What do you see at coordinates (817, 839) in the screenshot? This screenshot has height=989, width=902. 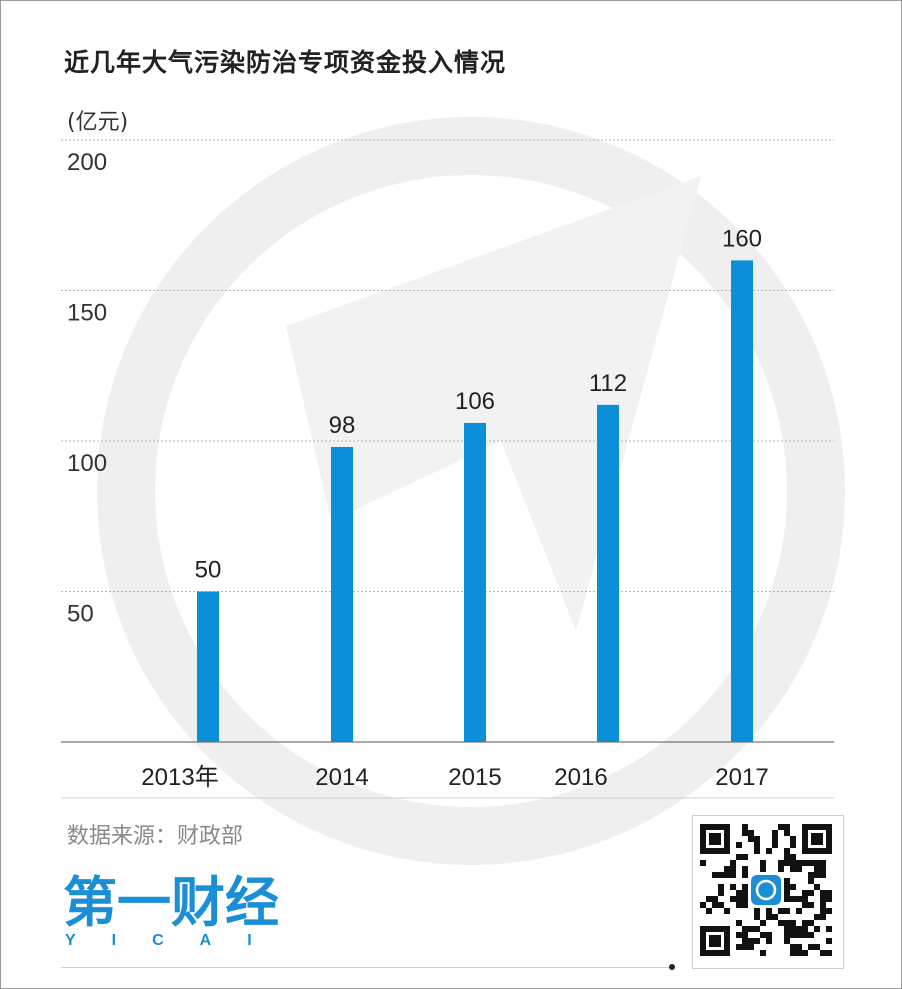 I see `qr-finder-core` at bounding box center [817, 839].